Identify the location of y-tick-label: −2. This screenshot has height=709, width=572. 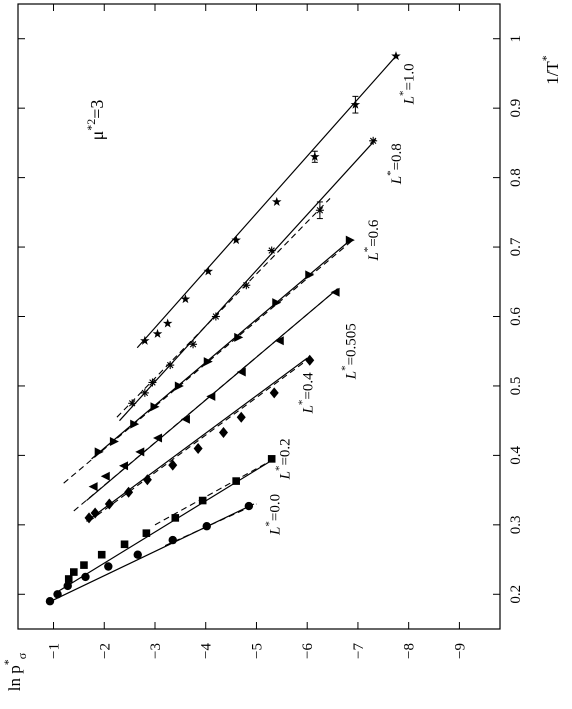
(105, 651).